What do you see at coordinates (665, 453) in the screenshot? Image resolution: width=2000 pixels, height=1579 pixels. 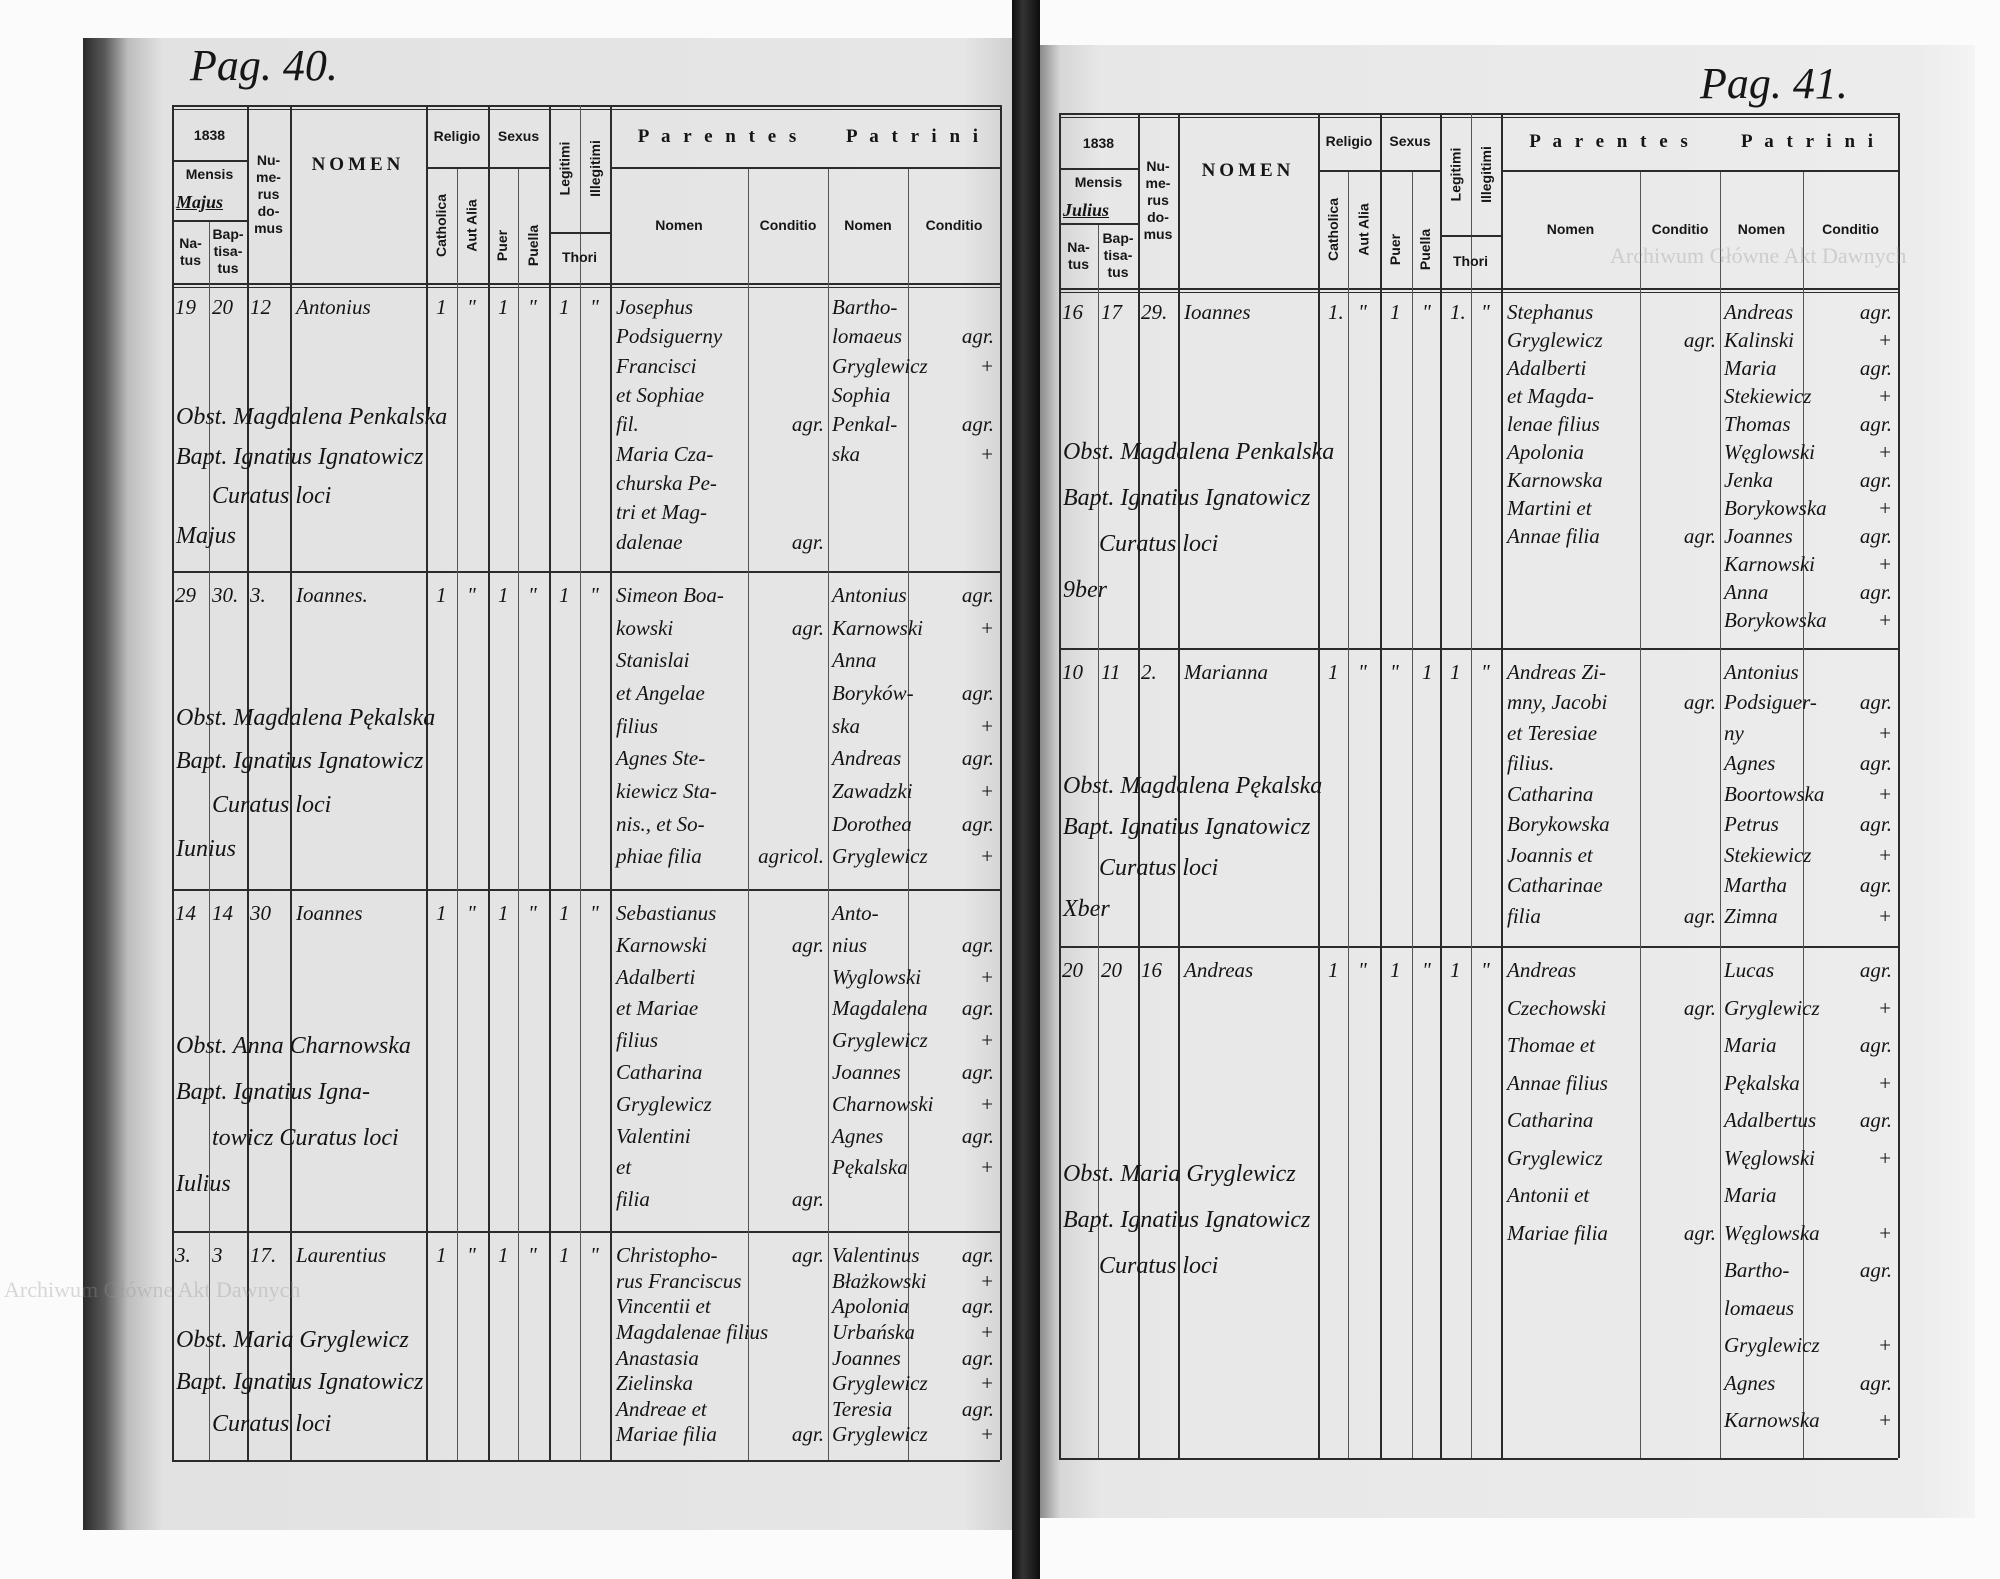 I see `parents-line: Maria Cza-` at bounding box center [665, 453].